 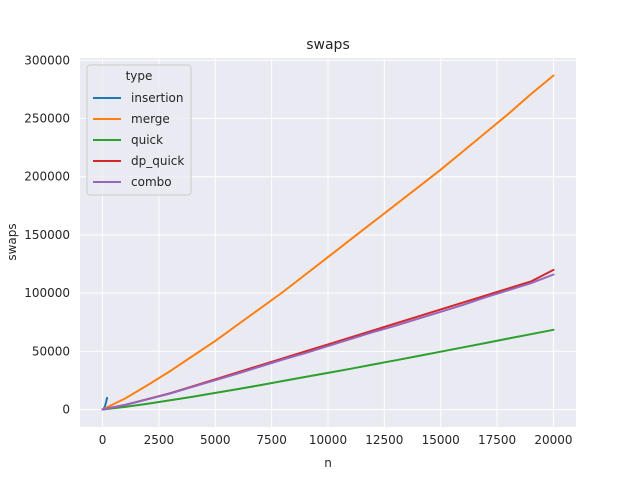 I want to click on x-axis-ticks: 0 2500 5000 7500 10000 12500 15000 17500 20000, so click(x=336, y=440).